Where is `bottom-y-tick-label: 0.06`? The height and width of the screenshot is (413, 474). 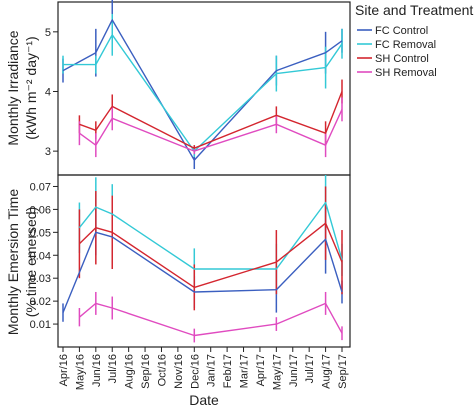
bottom-y-tick-label: 0.06 is located at coordinates (40, 210).